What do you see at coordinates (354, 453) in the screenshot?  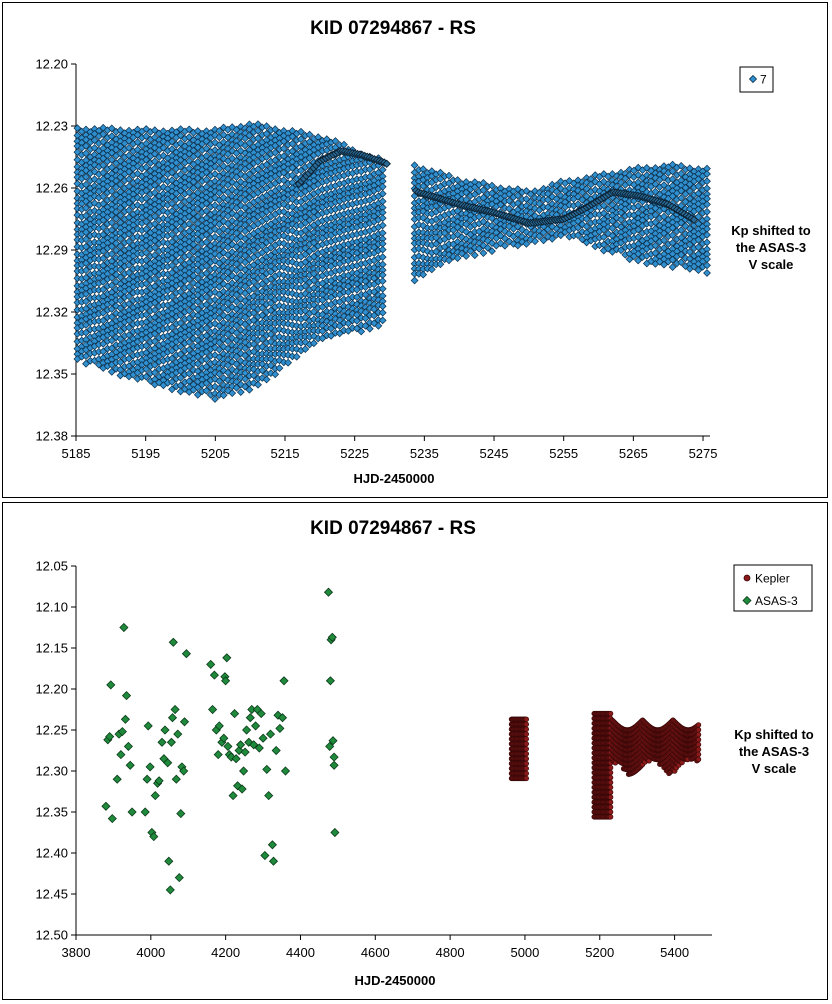 I see `x-tick-label: 5225` at bounding box center [354, 453].